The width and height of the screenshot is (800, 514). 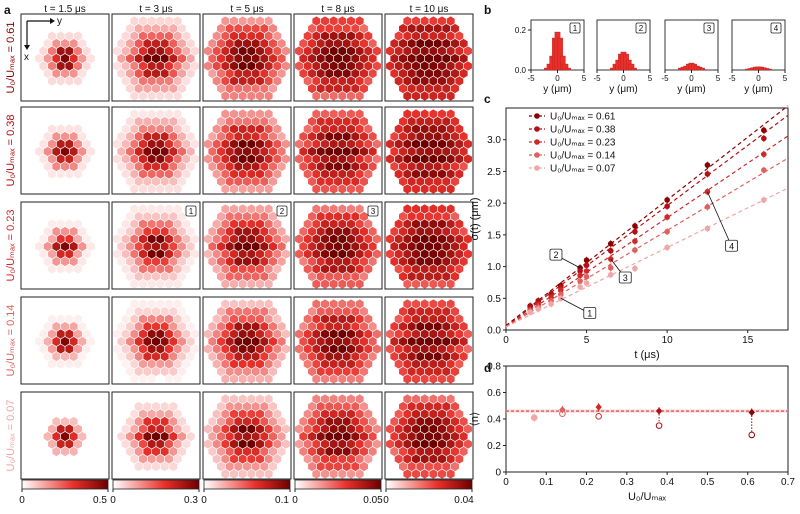 What do you see at coordinates (11, 245) in the screenshot?
I see `row-label: U₀/Uₘₐₓ = 0.23` at bounding box center [11, 245].